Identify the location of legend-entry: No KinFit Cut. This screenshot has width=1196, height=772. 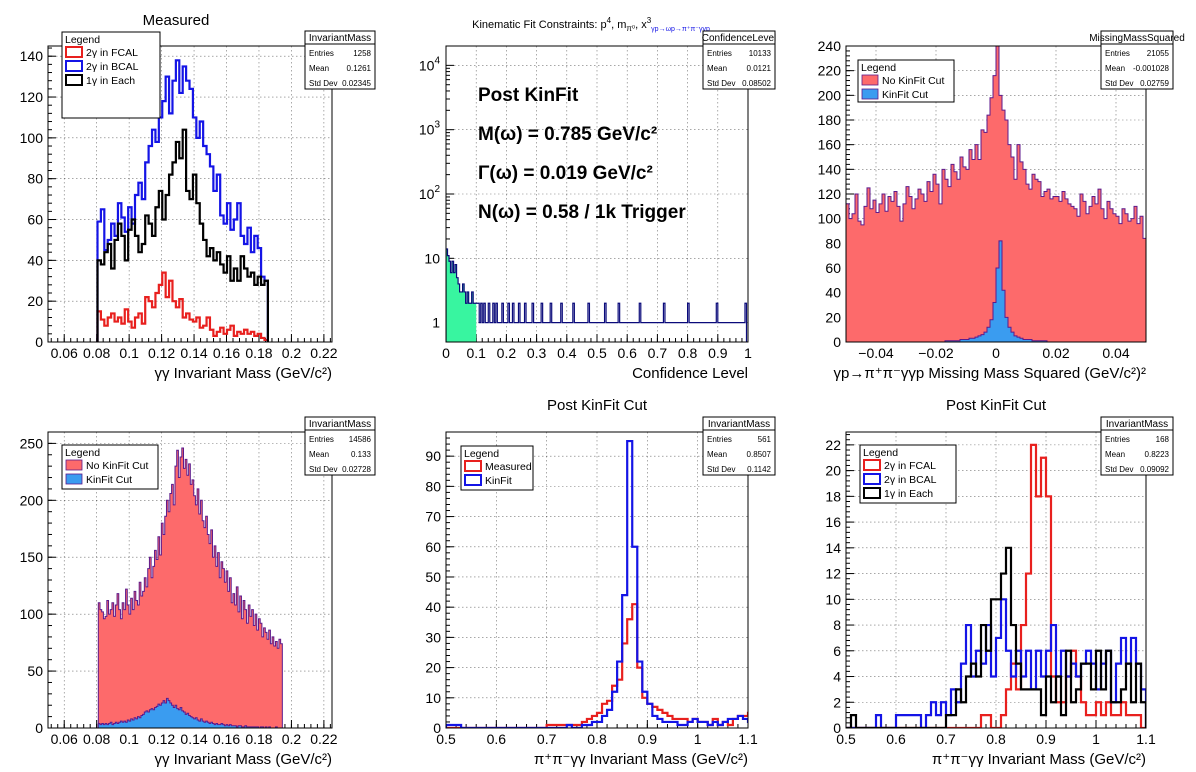
(117, 466).